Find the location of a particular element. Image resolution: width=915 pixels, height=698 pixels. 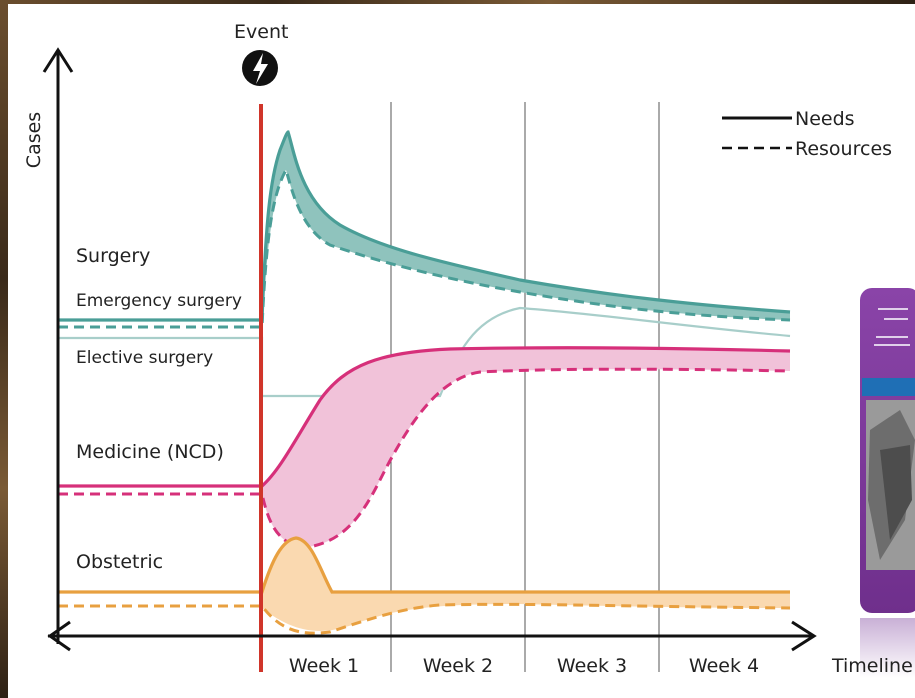

lightning-bolt-icon is located at coordinates (260, 68).